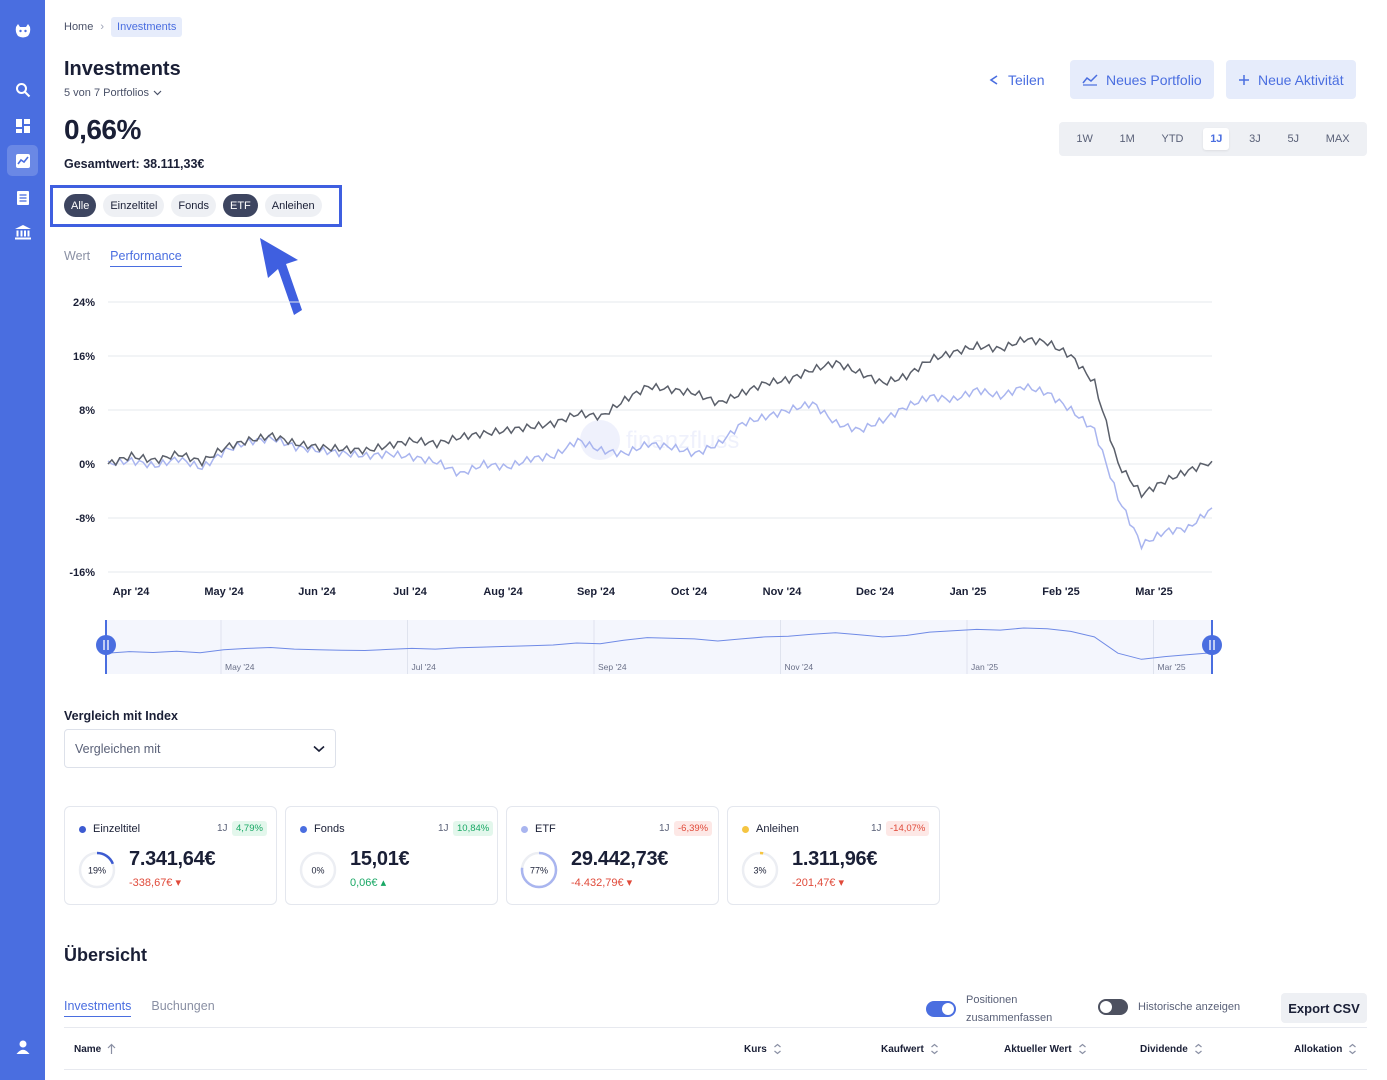  Describe the element at coordinates (968, 592) in the screenshot. I see `x-tick-label: Jan '25` at that location.